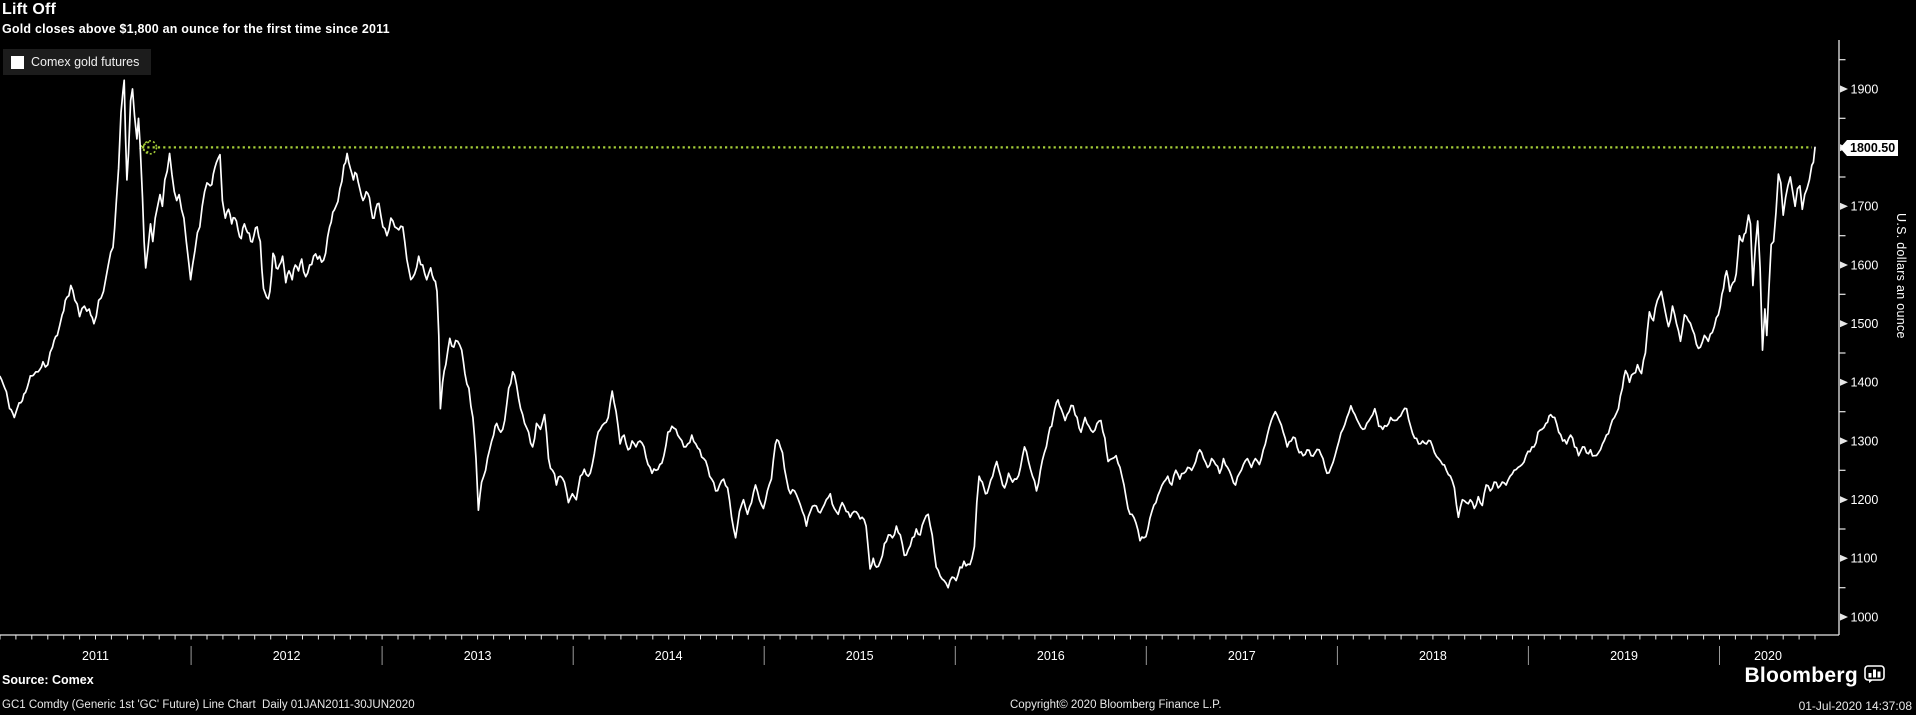  I want to click on legend-label: Comex gold futures, so click(85, 62).